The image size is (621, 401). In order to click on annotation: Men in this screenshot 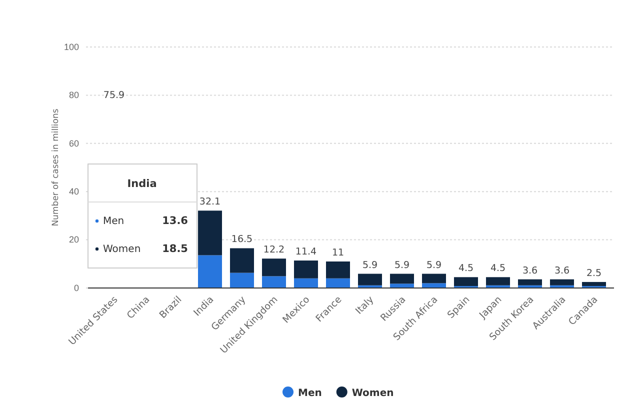, I will do `click(113, 221)`.